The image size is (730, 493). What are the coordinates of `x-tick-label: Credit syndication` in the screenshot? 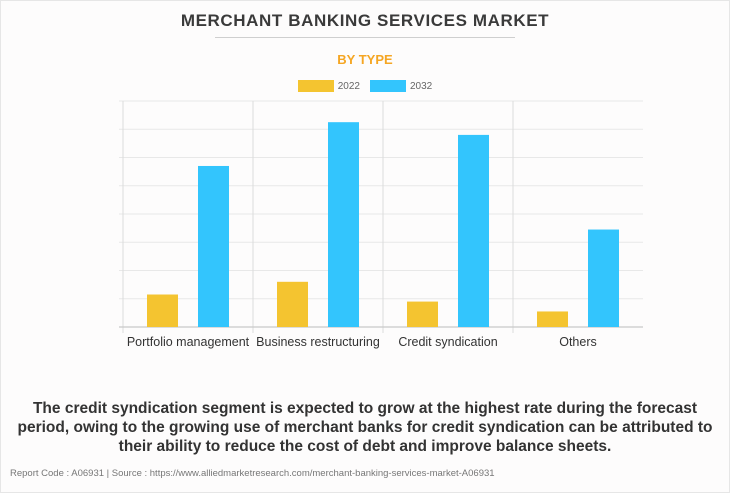 It's located at (447, 342).